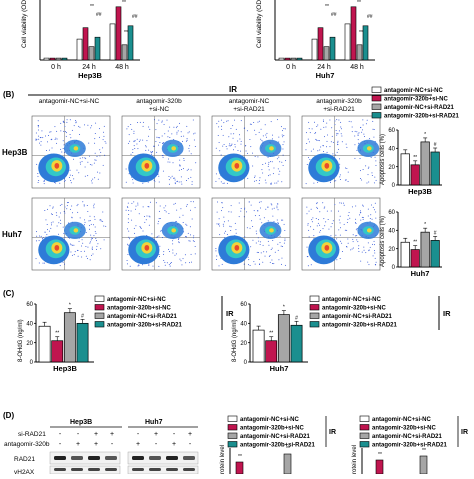  Describe the element at coordinates (172, 469) in the screenshot. I see `blot-band` at that location.